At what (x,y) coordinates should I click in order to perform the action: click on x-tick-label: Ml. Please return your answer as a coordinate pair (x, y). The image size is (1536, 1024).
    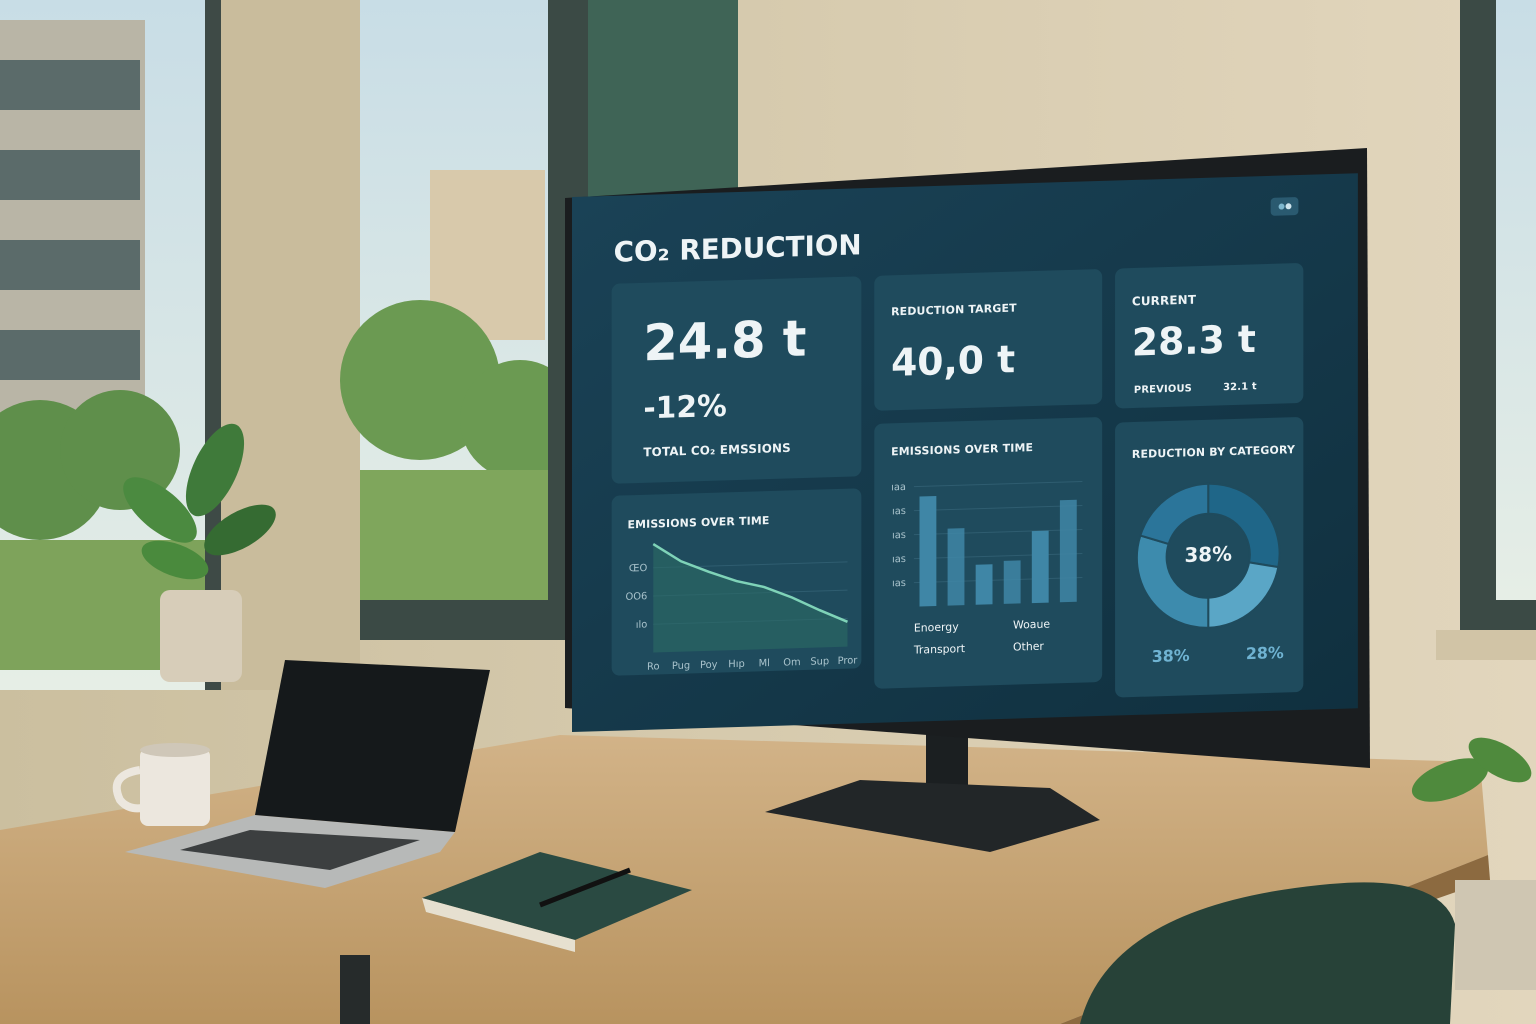
    Looking at the image, I should click on (764, 663).